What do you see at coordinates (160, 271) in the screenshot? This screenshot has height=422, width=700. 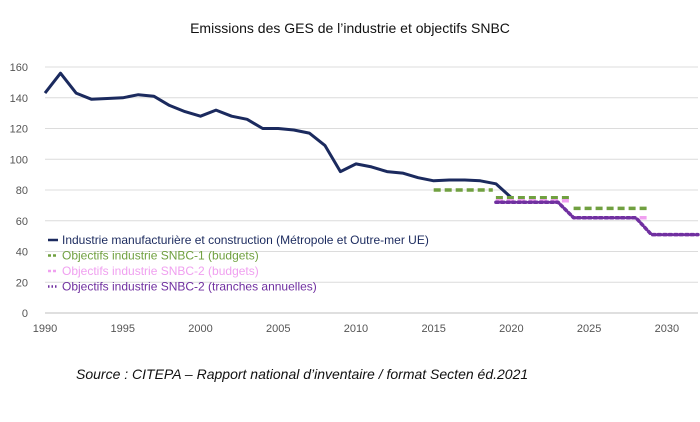 I see `legend-label-3: Objectifs industrie SNBC-2 (budgets)` at bounding box center [160, 271].